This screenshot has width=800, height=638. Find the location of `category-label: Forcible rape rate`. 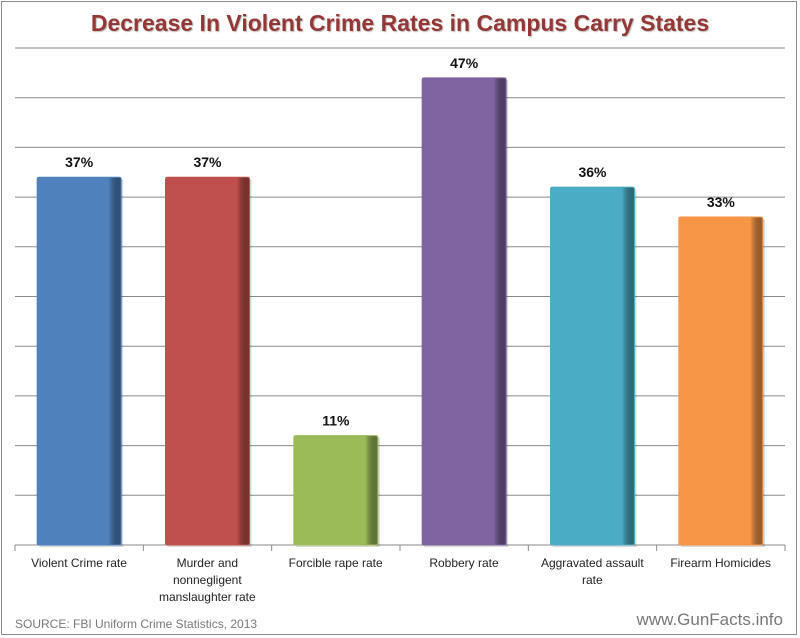

category-label: Forcible rape rate is located at coordinates (335, 563).